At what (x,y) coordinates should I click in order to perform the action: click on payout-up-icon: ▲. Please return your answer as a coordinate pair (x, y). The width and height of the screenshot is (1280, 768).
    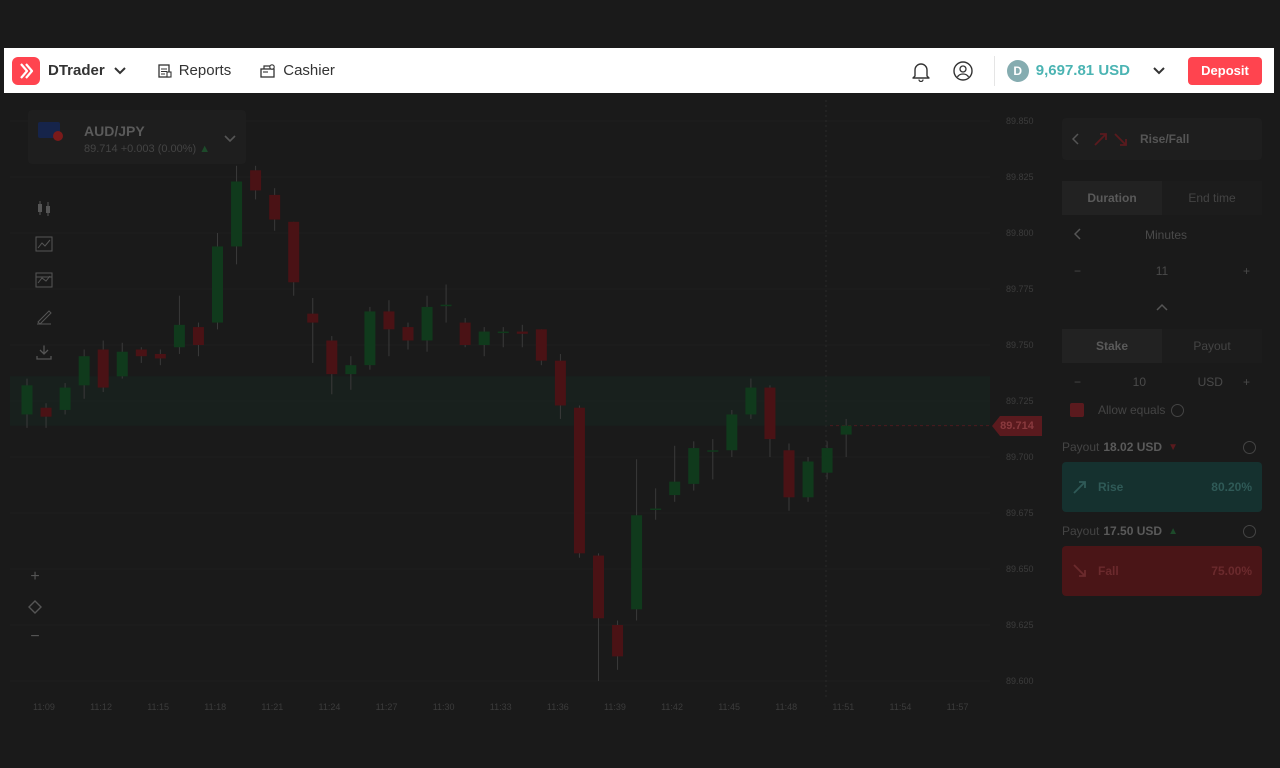
    Looking at the image, I should click on (1173, 531).